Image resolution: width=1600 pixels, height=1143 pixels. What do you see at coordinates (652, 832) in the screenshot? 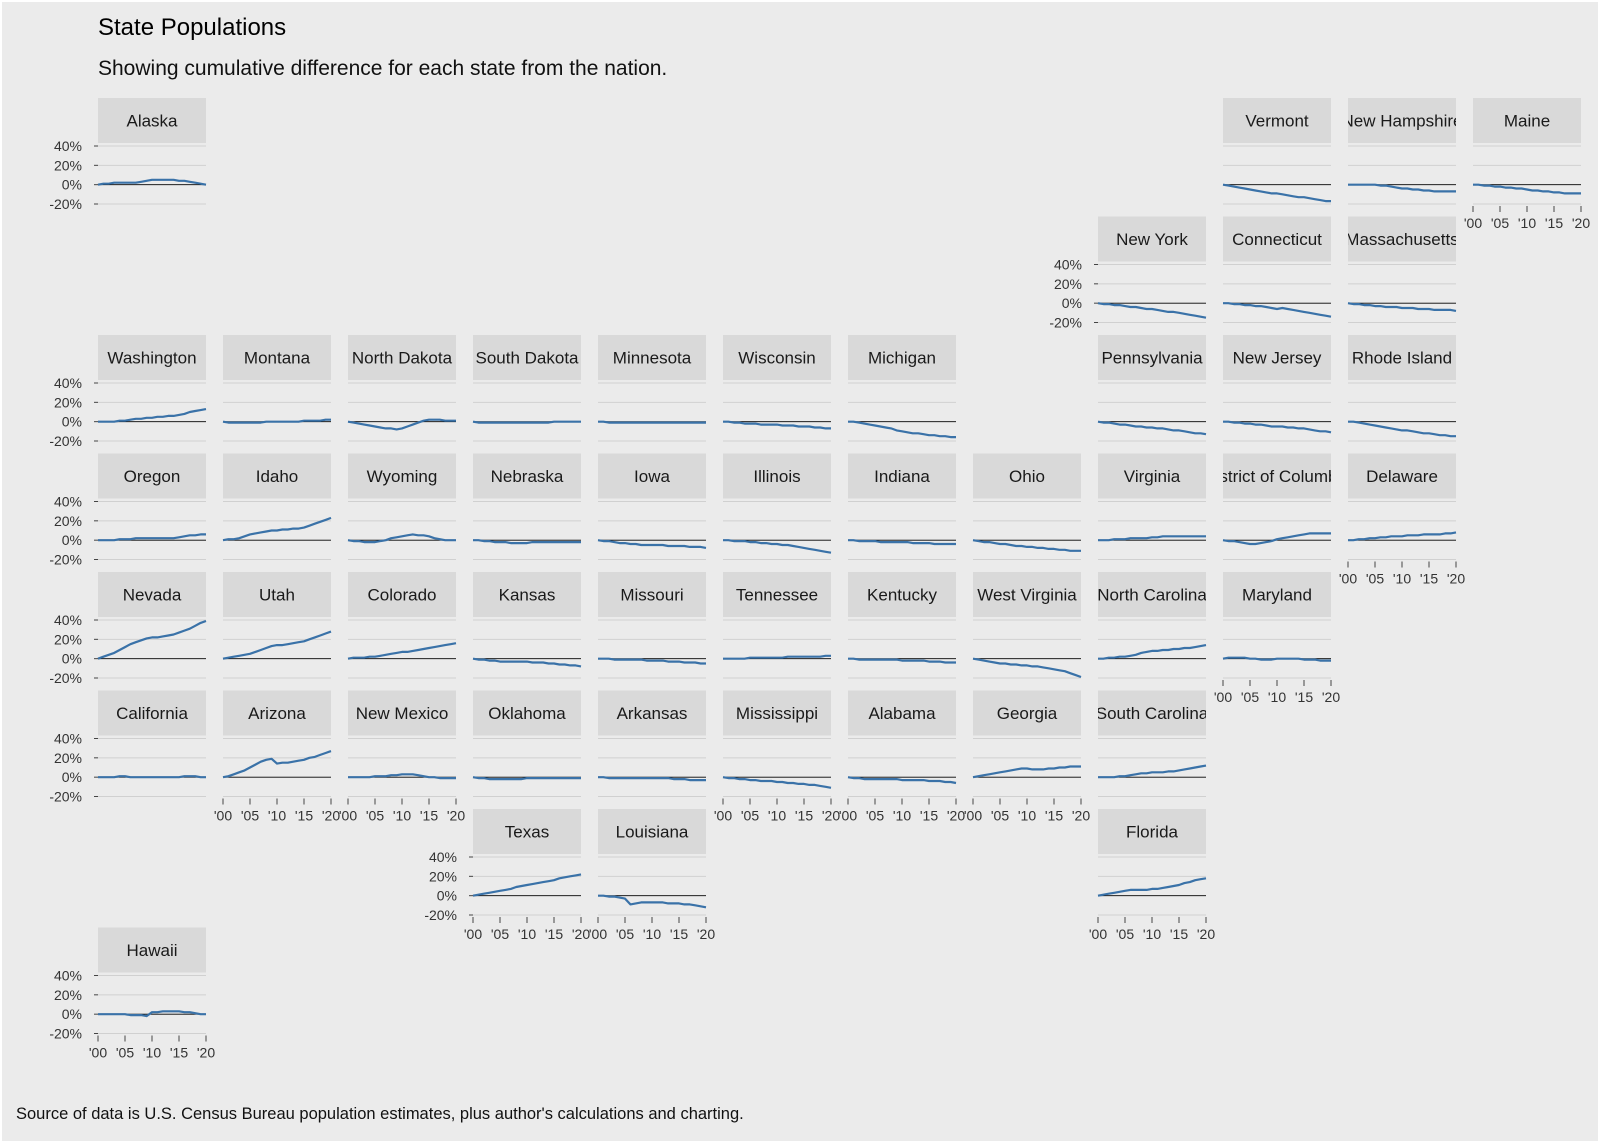
I see `strip-label: Louisiana` at bounding box center [652, 832].